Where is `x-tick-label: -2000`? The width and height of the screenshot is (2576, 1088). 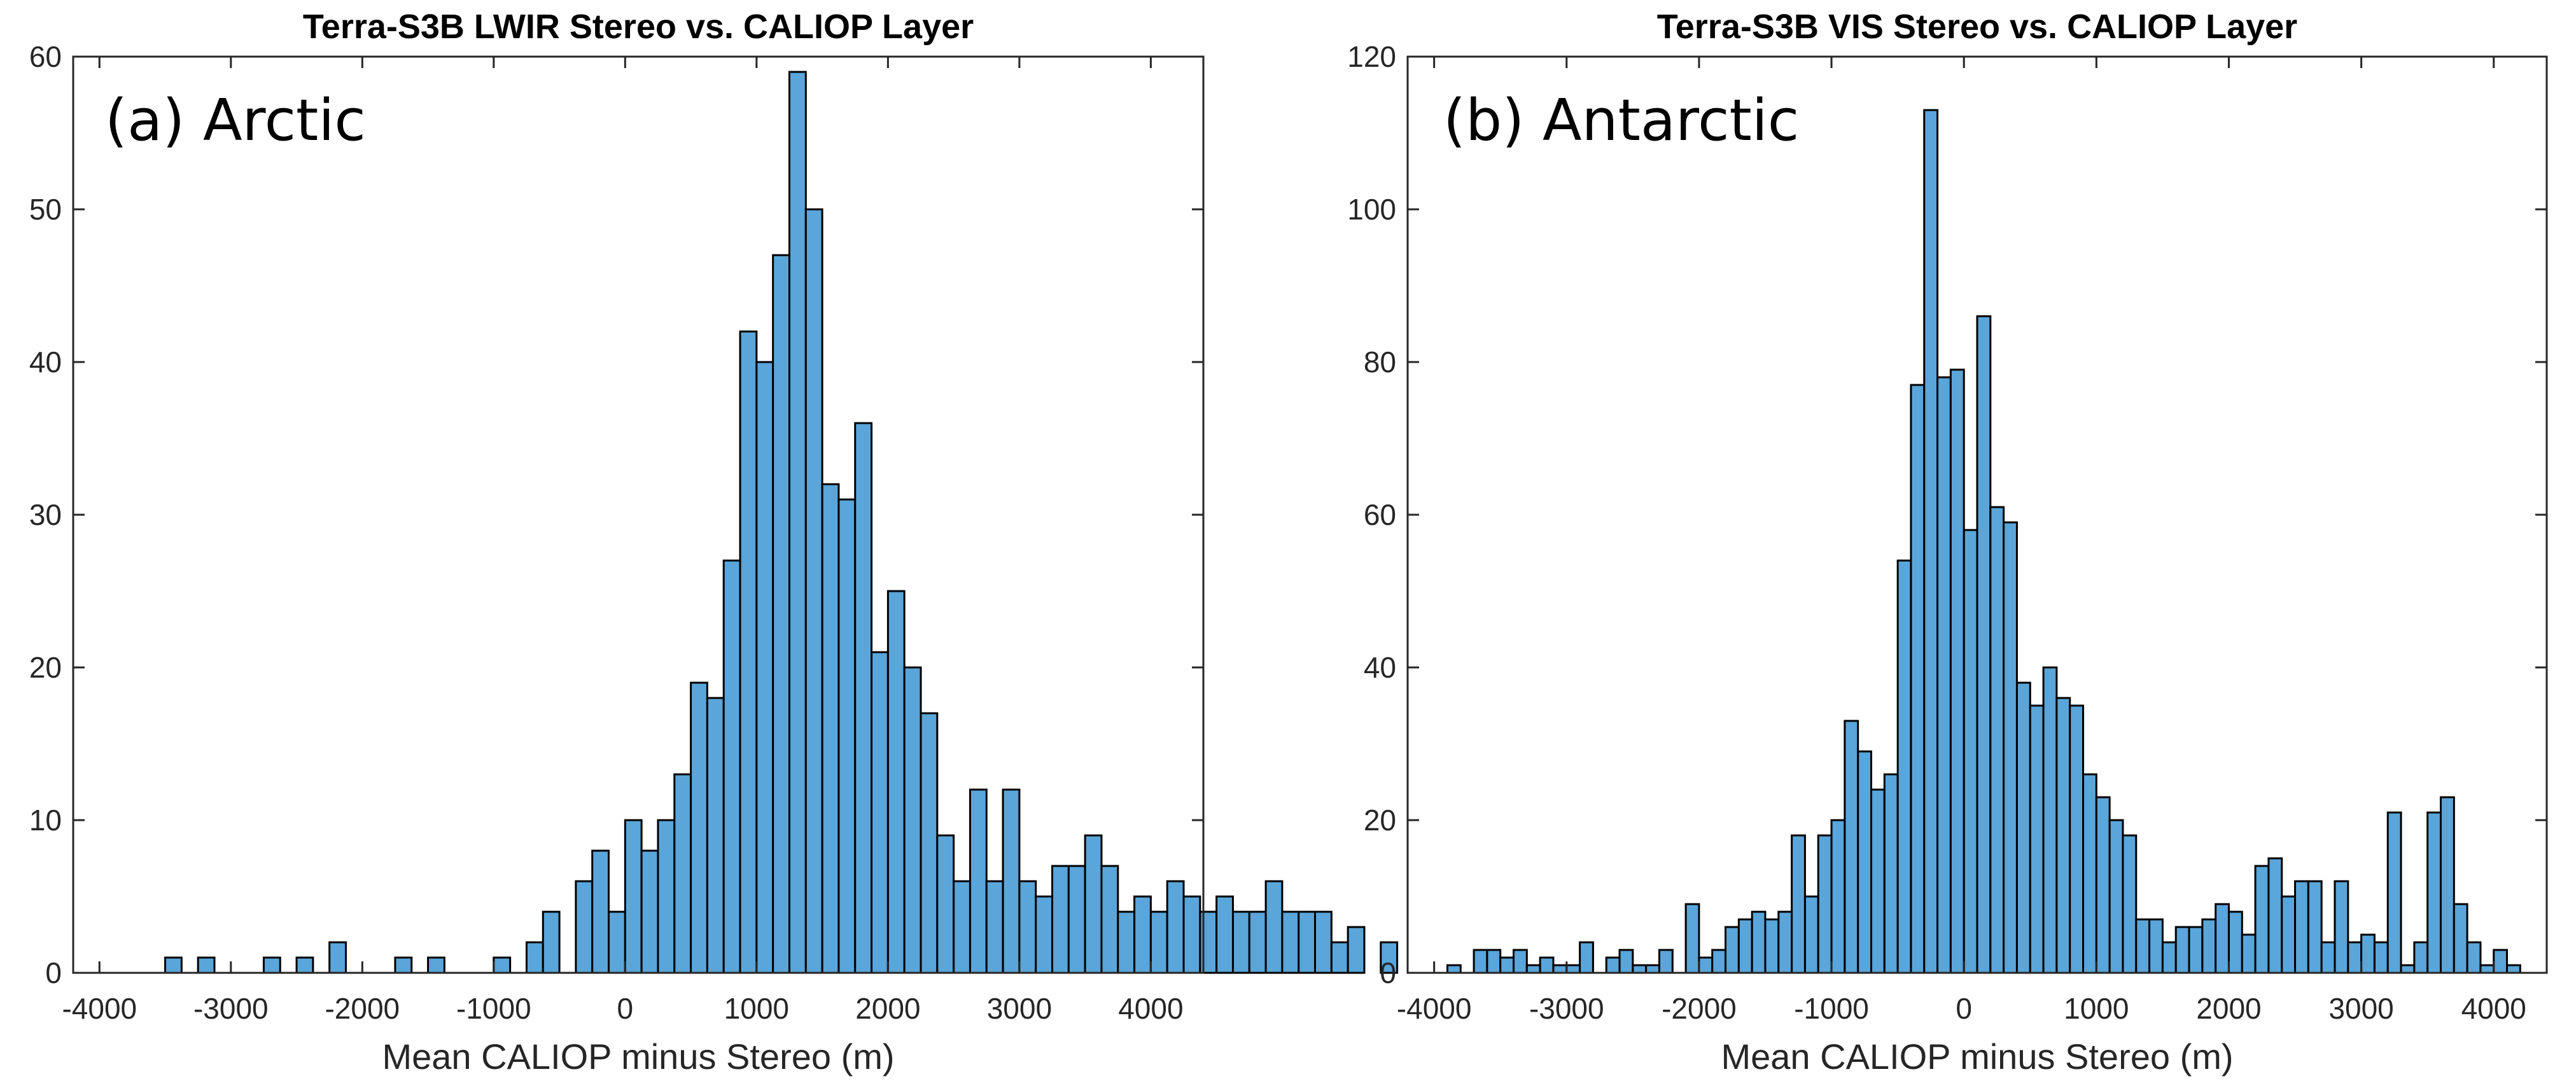 x-tick-label: -2000 is located at coordinates (362, 1009).